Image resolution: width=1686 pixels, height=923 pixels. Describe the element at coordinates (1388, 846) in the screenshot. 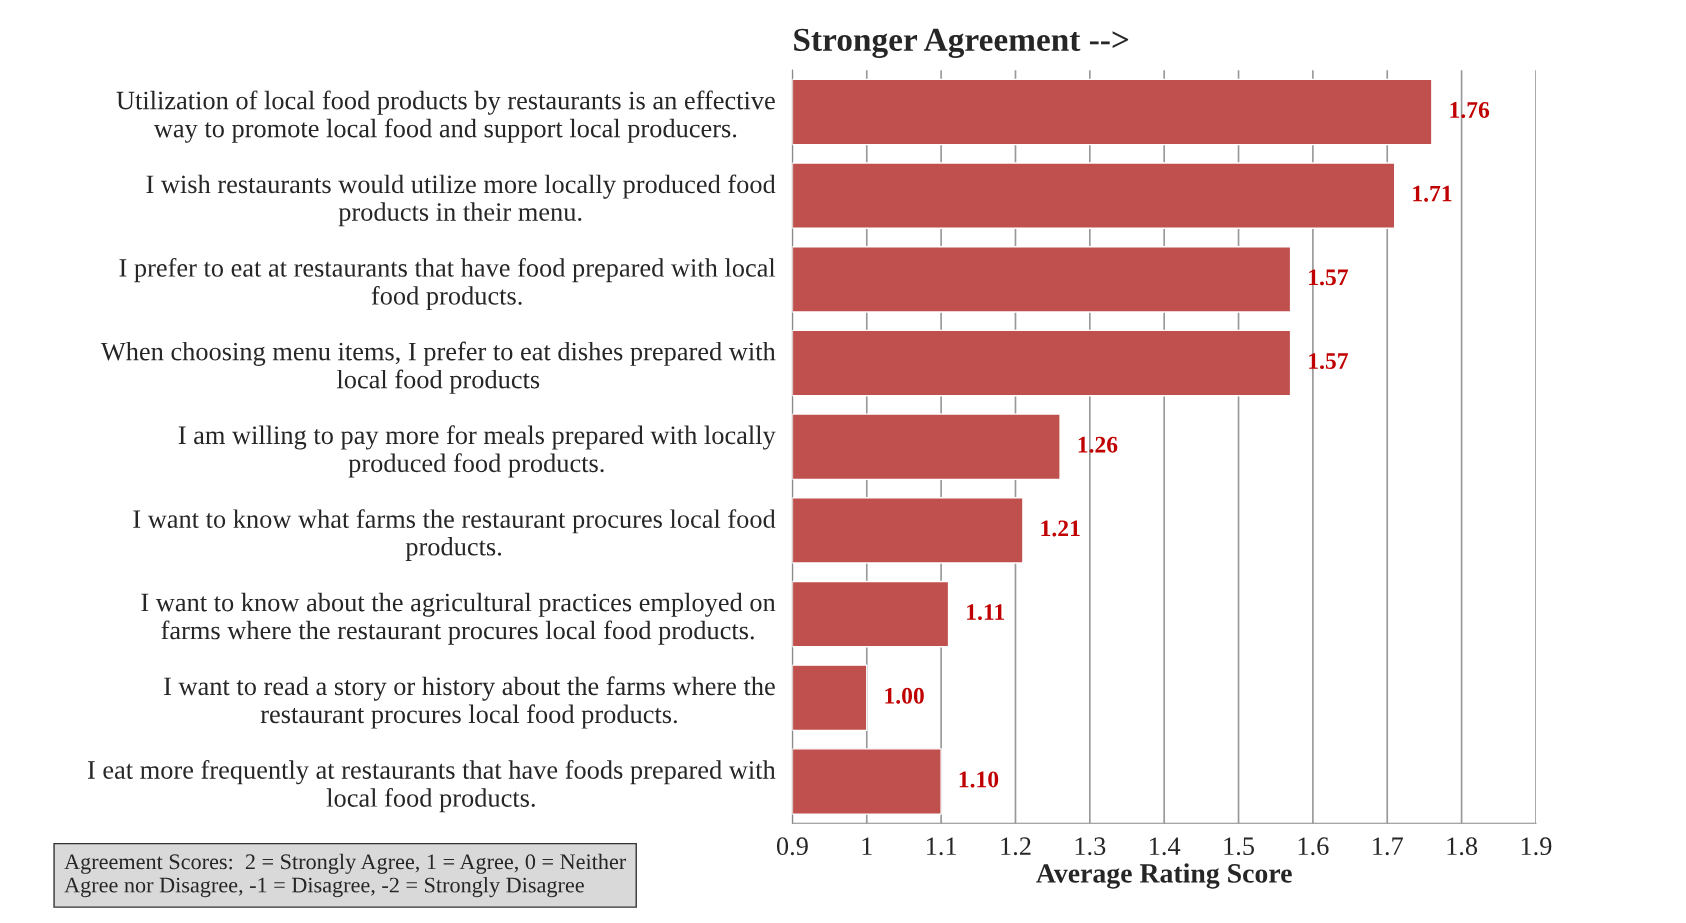

I see `x-tick-label: 1.7` at that location.